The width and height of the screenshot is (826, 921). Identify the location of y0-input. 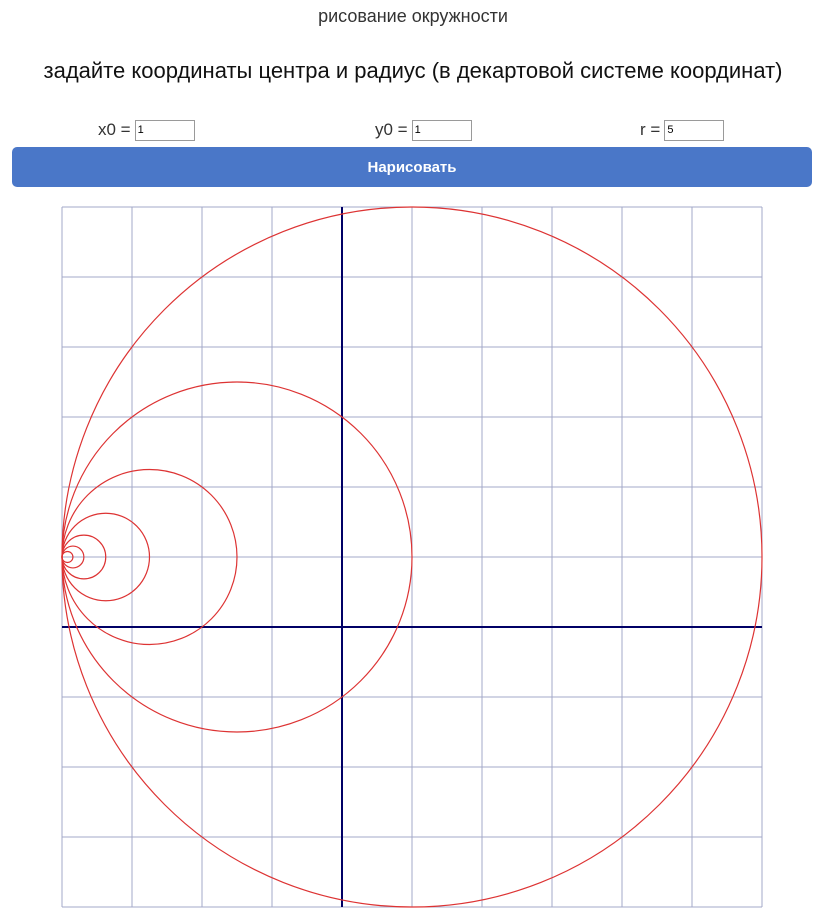
(441, 130).